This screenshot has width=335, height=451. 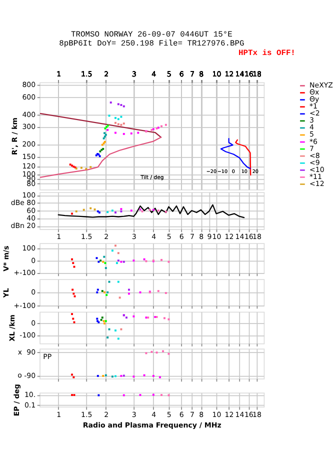 What do you see at coordinates (29, 97) in the screenshot?
I see `y-tick-label: 600` at bounding box center [29, 97].